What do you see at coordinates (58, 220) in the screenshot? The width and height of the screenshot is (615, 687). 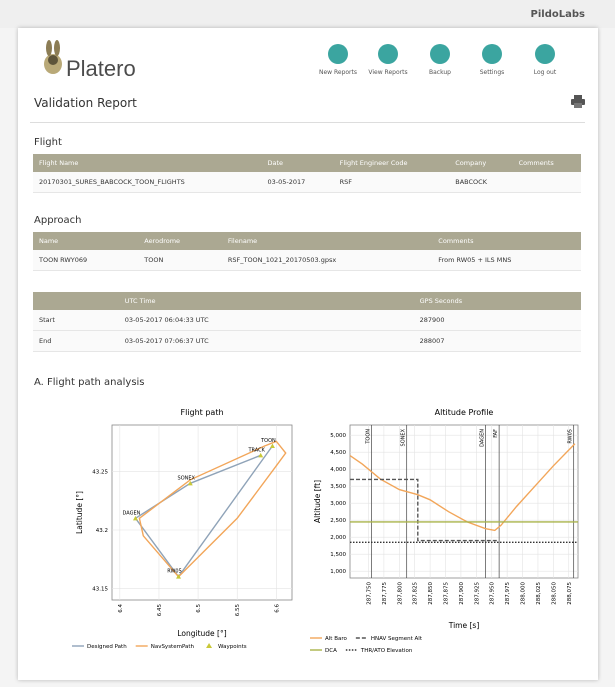 I see `section-heading: Approach` at bounding box center [58, 220].